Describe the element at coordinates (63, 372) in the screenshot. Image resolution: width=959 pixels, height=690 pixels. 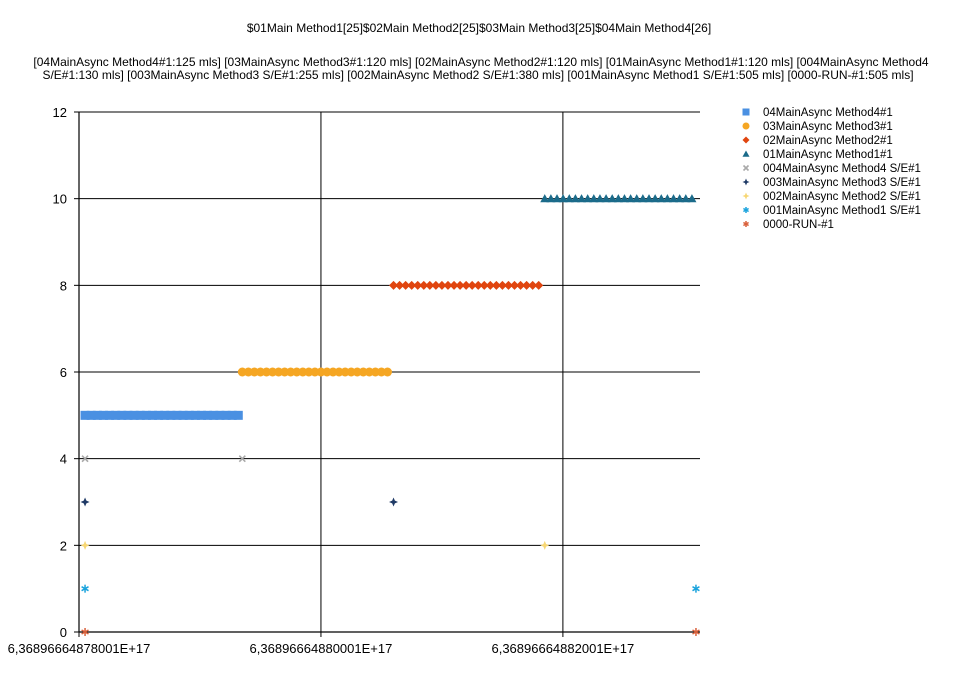
I see `y-tick-label: 6` at that location.